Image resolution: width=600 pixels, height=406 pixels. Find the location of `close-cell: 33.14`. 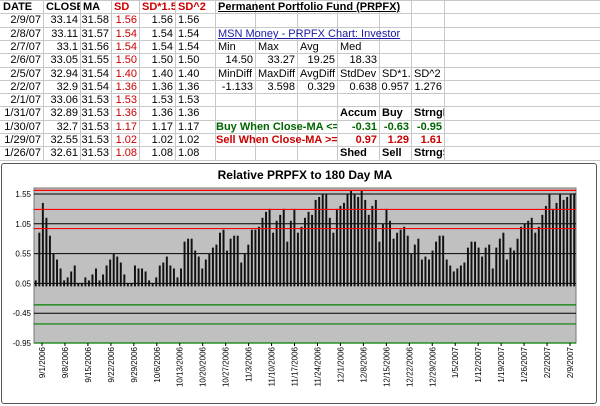

close-cell: 33.14 is located at coordinates (64, 20).